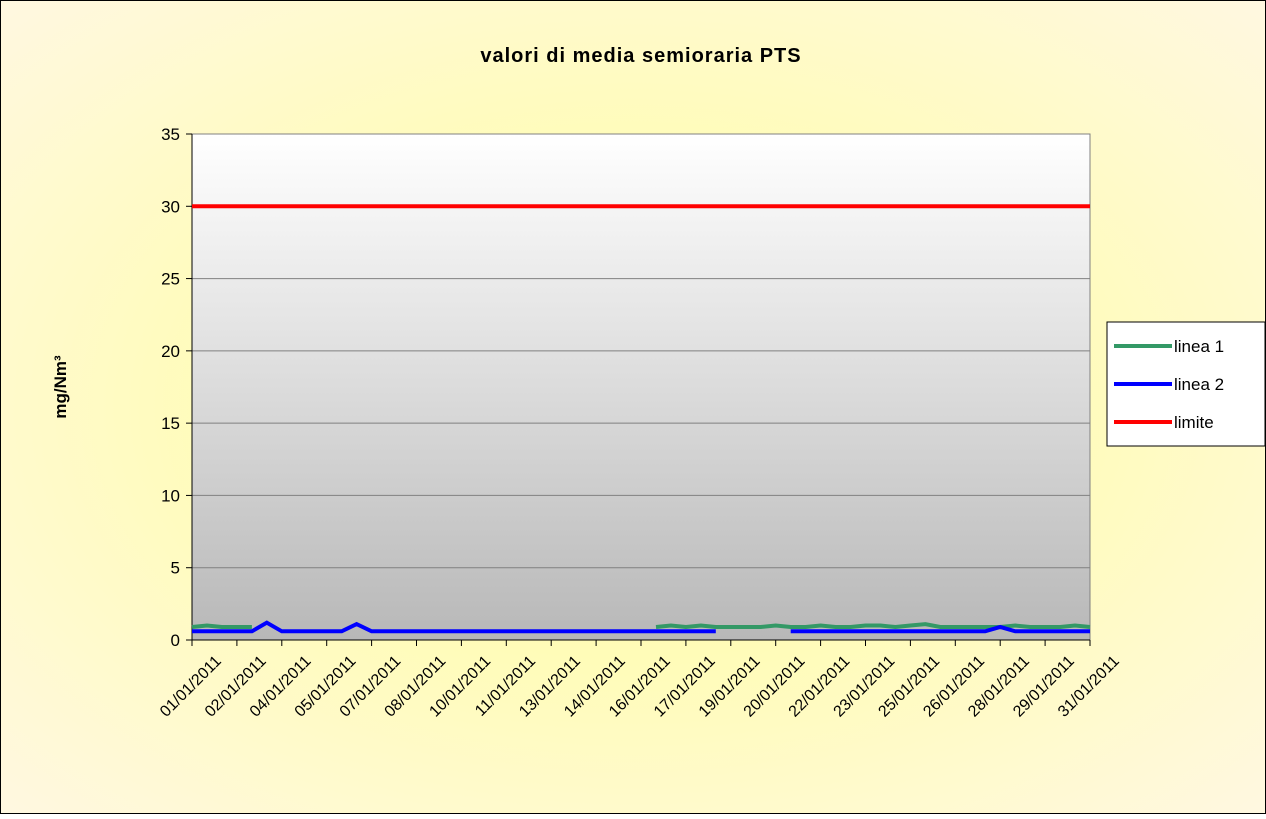 The height and width of the screenshot is (819, 1266). I want to click on y-tick-label: 20, so click(170, 351).